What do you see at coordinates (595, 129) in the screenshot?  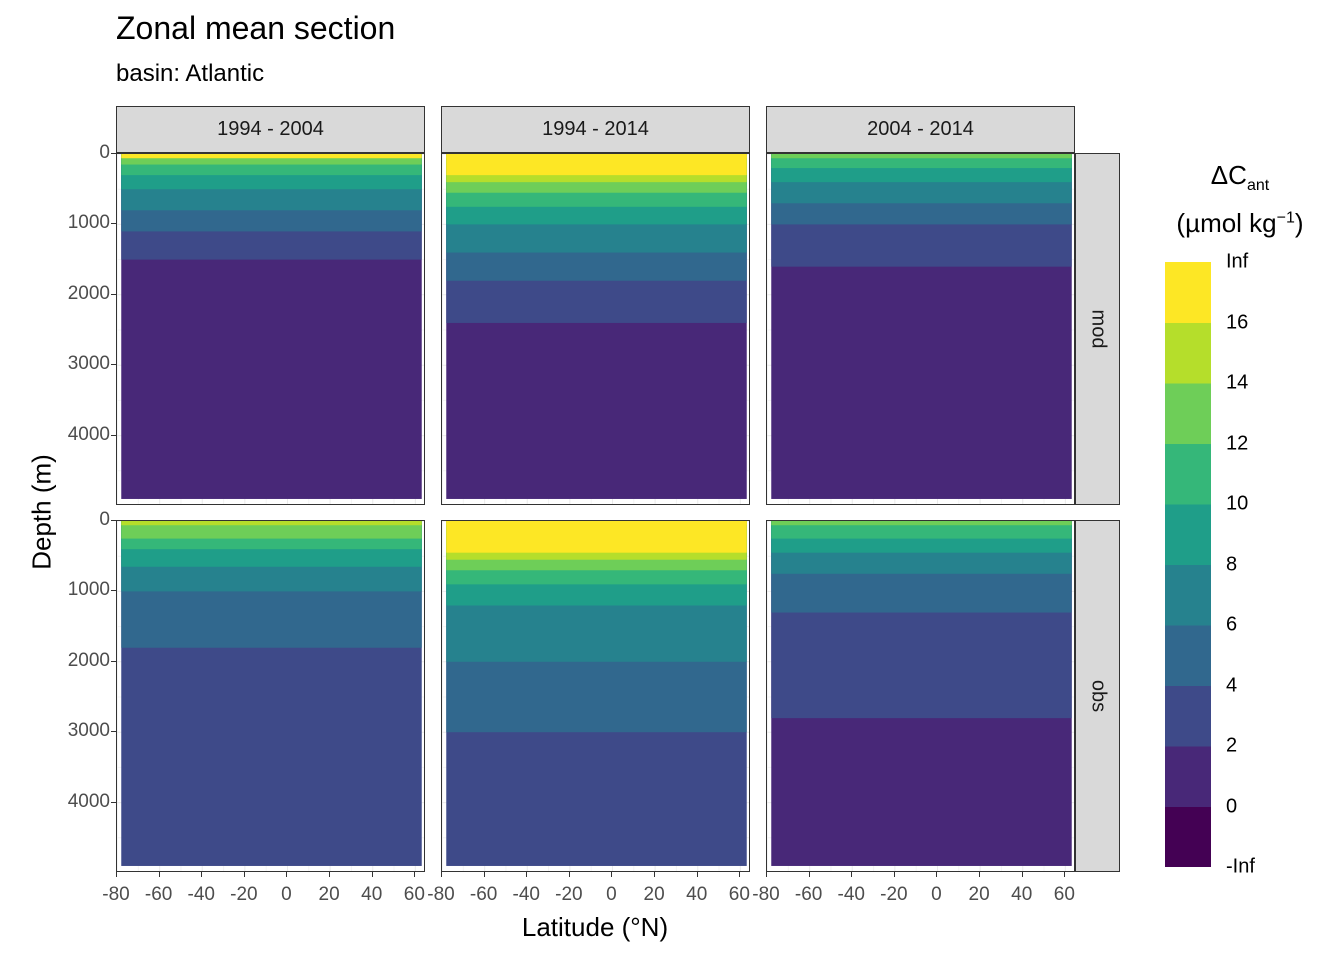 I see `facet-strip-column: 1994 - 2014` at bounding box center [595, 129].